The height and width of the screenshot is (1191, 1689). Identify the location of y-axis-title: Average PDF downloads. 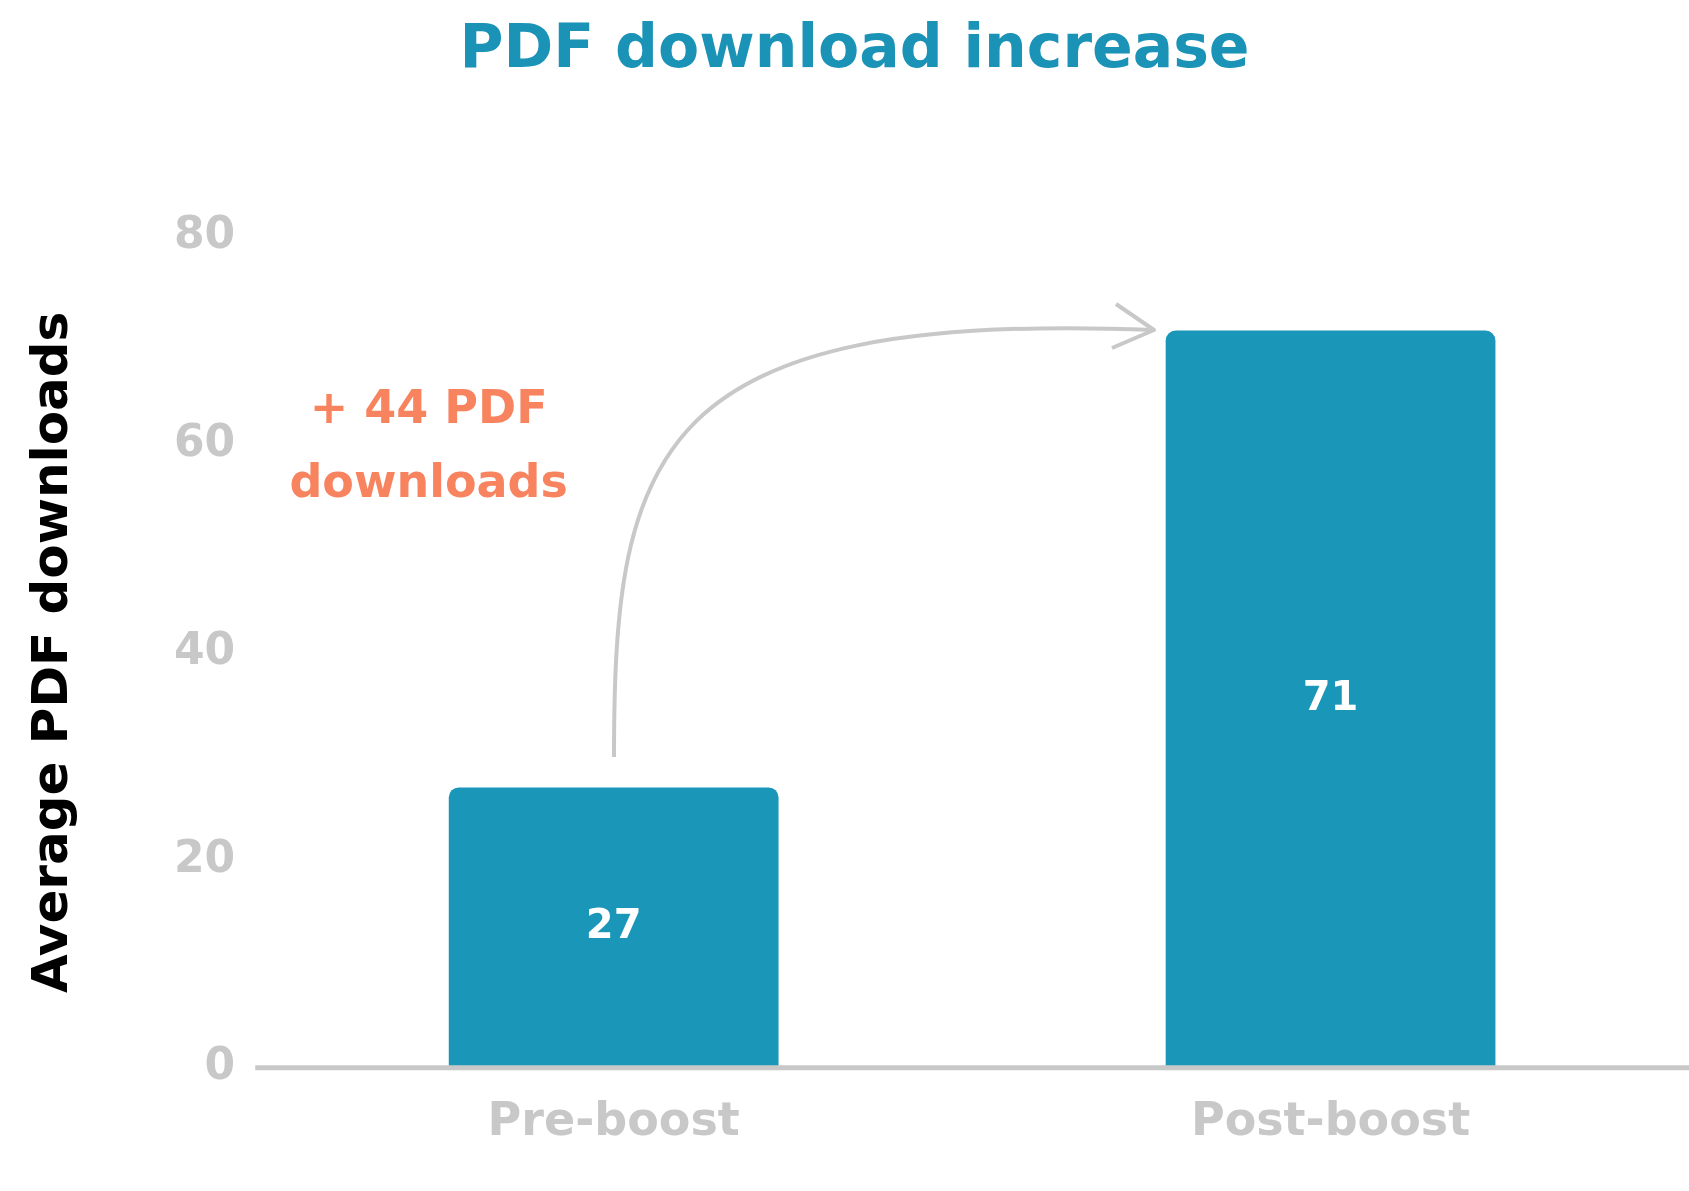
(49, 652).